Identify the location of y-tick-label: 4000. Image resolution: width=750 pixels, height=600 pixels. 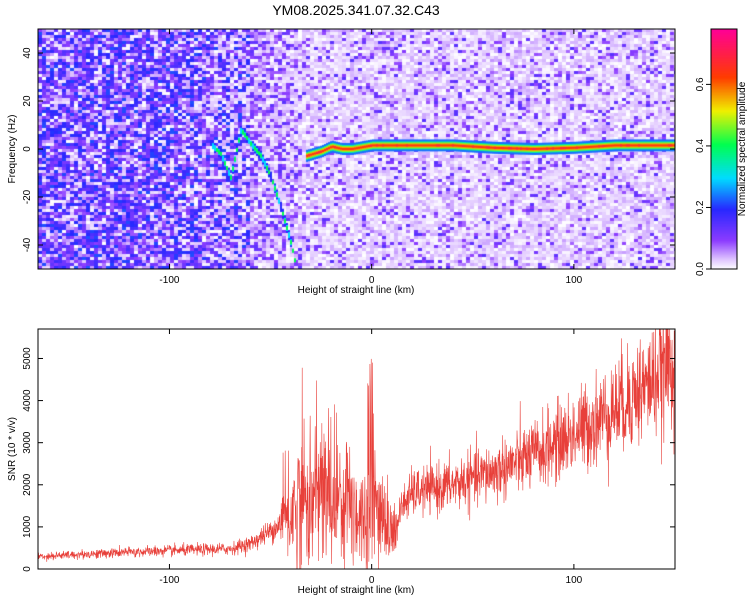
(27, 400).